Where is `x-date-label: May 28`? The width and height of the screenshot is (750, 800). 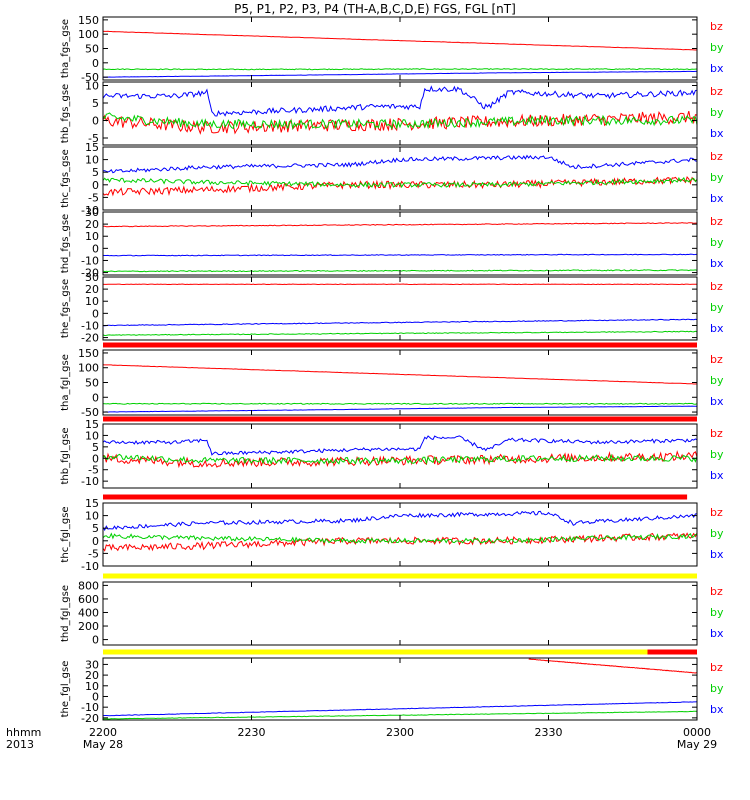
x-date-label: May 28 is located at coordinates (103, 744).